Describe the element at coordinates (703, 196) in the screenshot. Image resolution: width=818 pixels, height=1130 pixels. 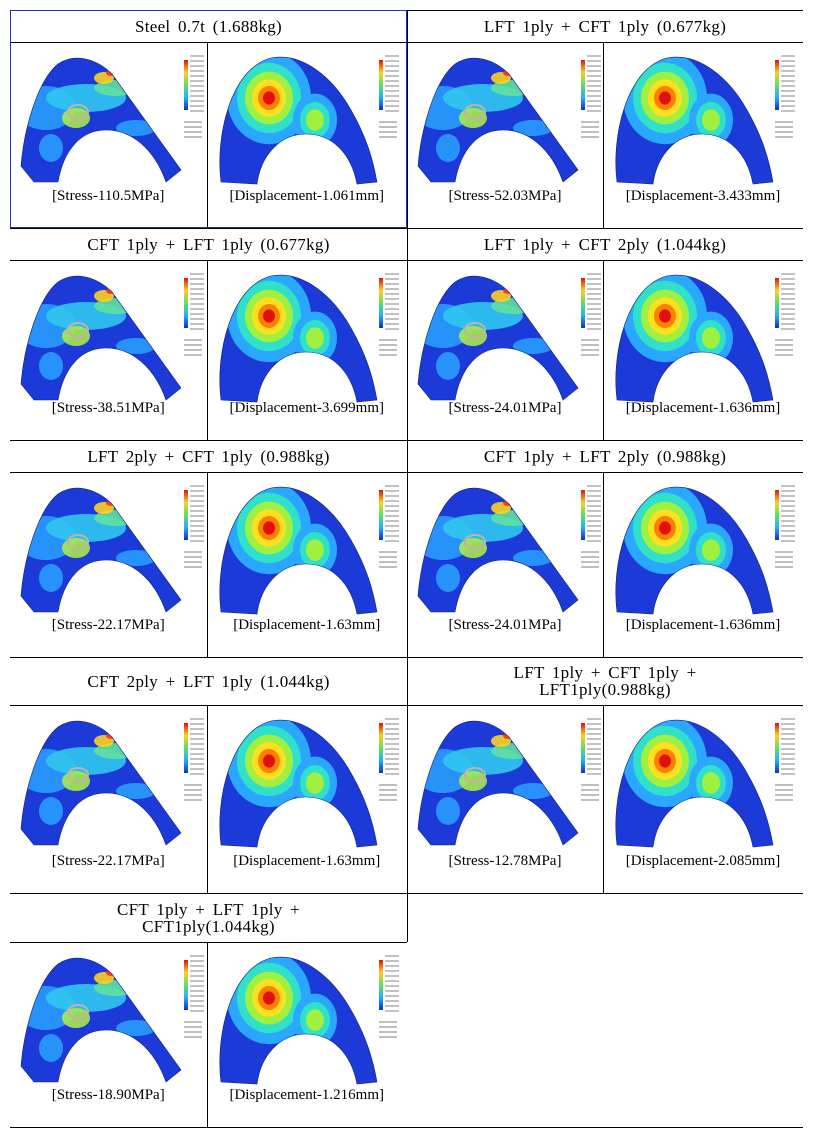
I see `displacement-caption: [Displacement-3.433mm]` at that location.